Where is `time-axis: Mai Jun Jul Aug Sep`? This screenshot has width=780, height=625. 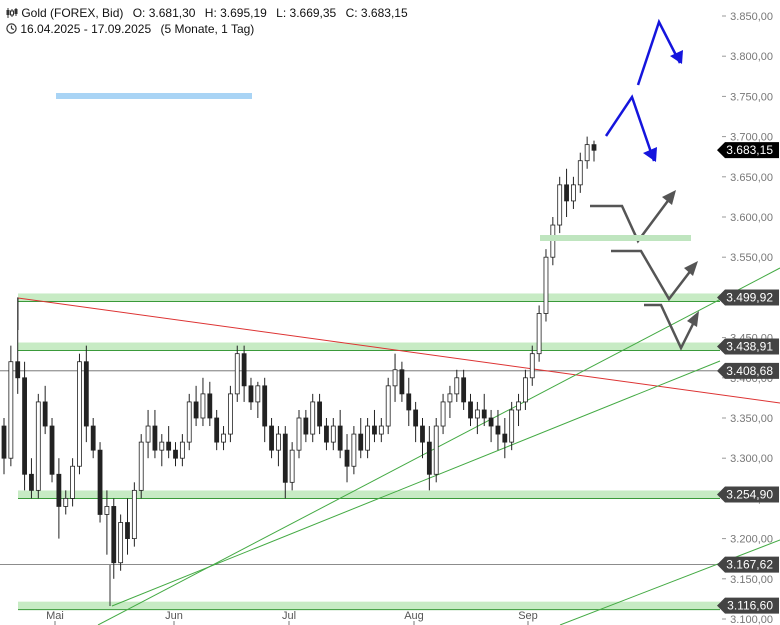 time-axis: Mai Jun Jul Aug Sep is located at coordinates (292, 617).